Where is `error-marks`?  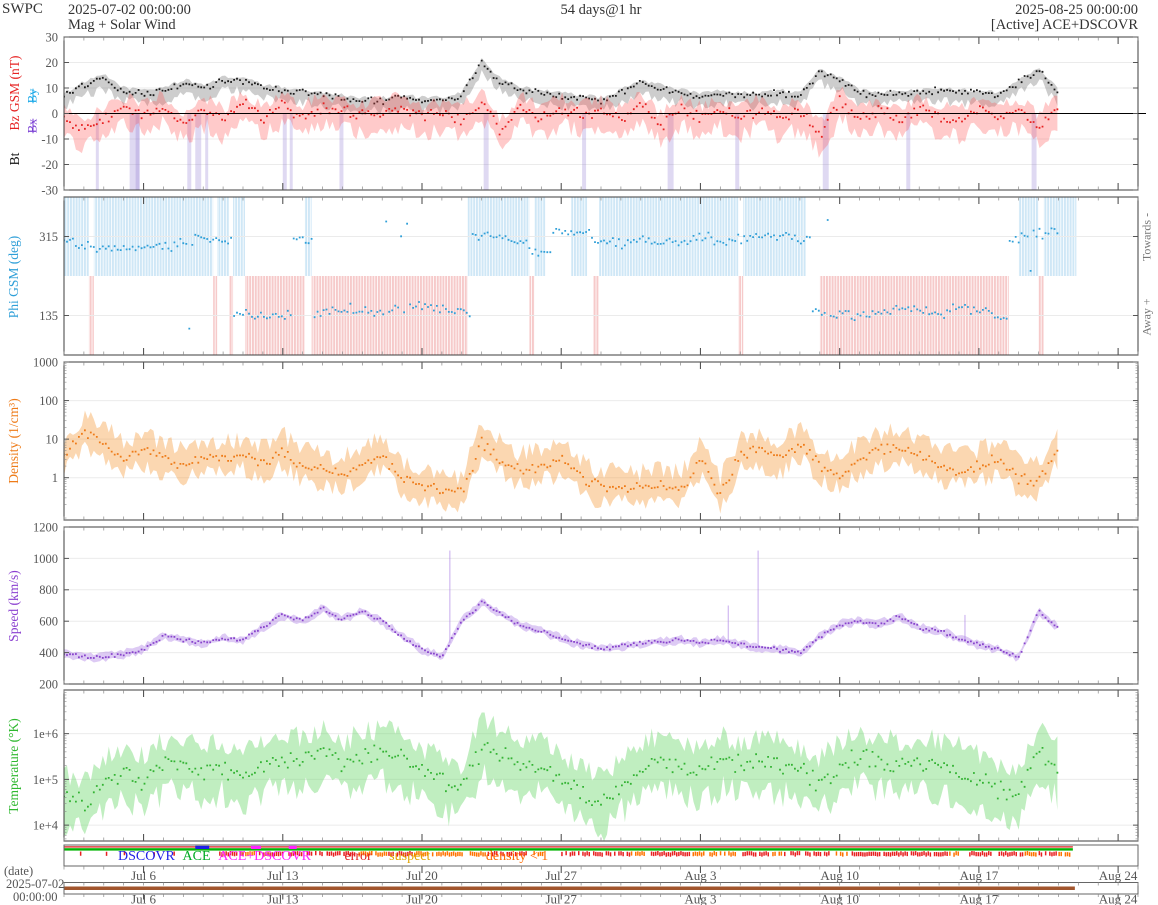
error-marks is located at coordinates (568, 854).